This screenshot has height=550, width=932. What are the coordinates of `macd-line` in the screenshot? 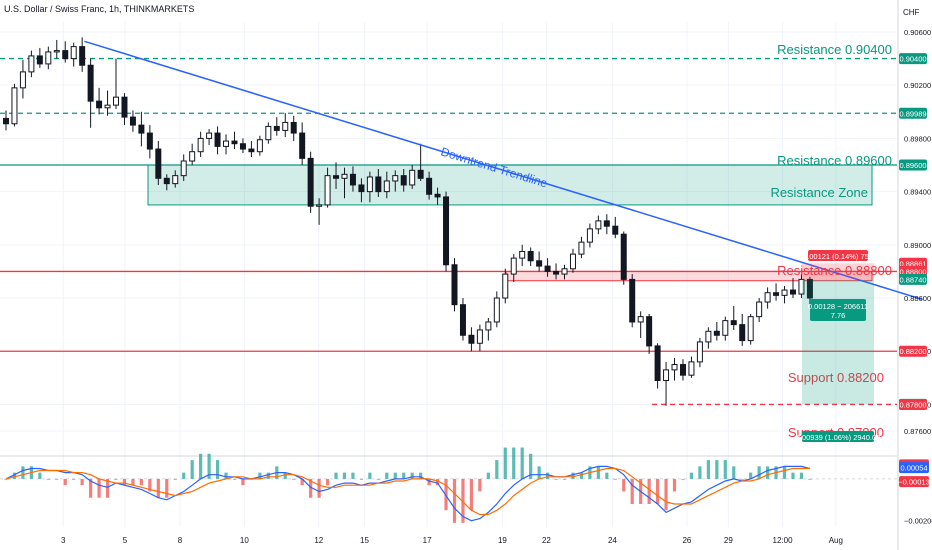 It's located at (408, 493).